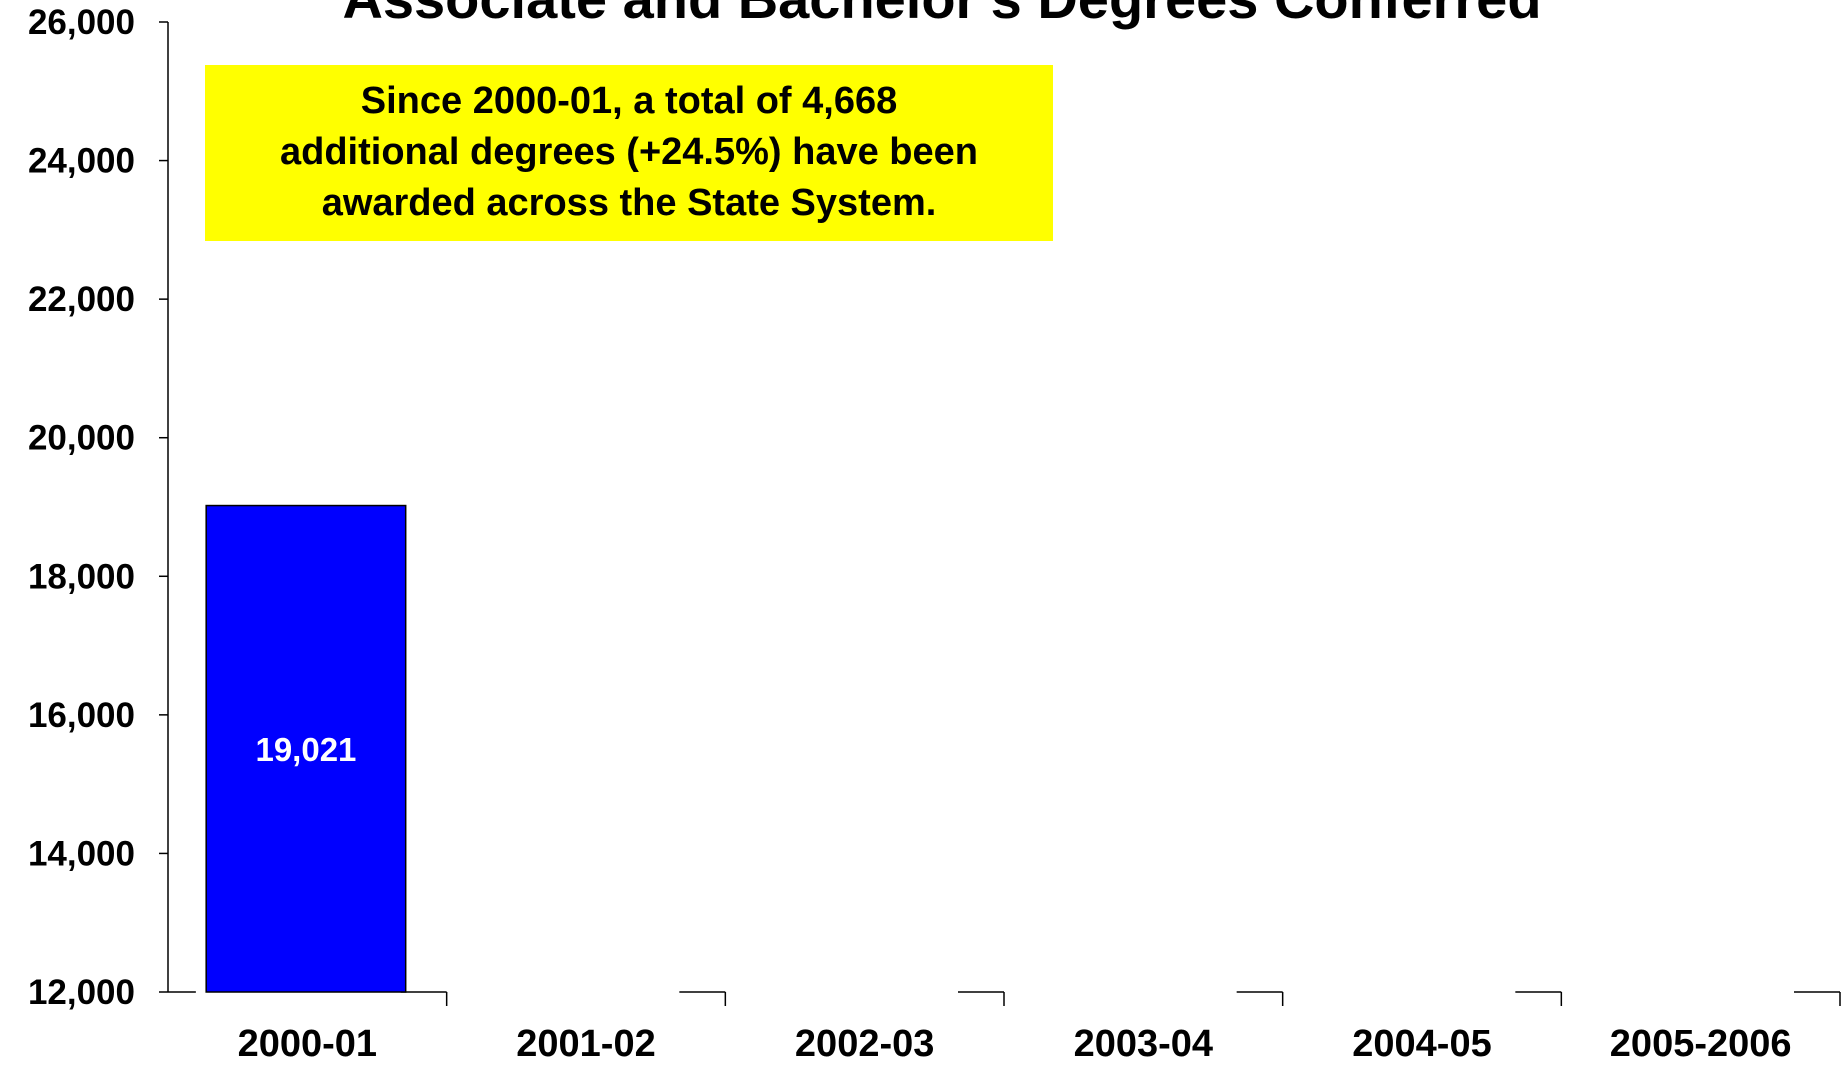  What do you see at coordinates (81, 853) in the screenshot?
I see `y-tick-label: 14,000` at bounding box center [81, 853].